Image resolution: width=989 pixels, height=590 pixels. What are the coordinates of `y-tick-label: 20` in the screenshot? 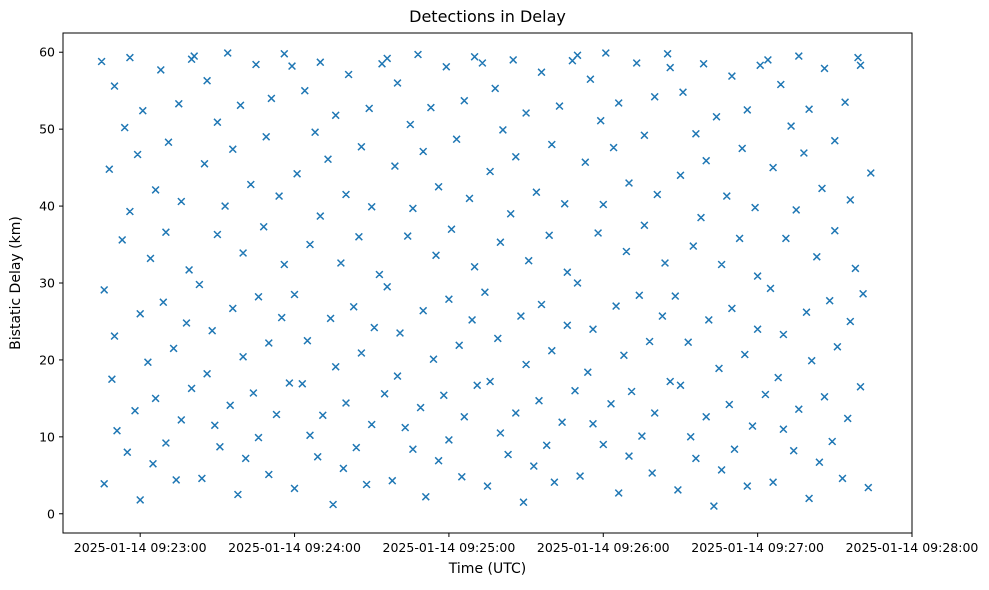 It's located at (47, 359).